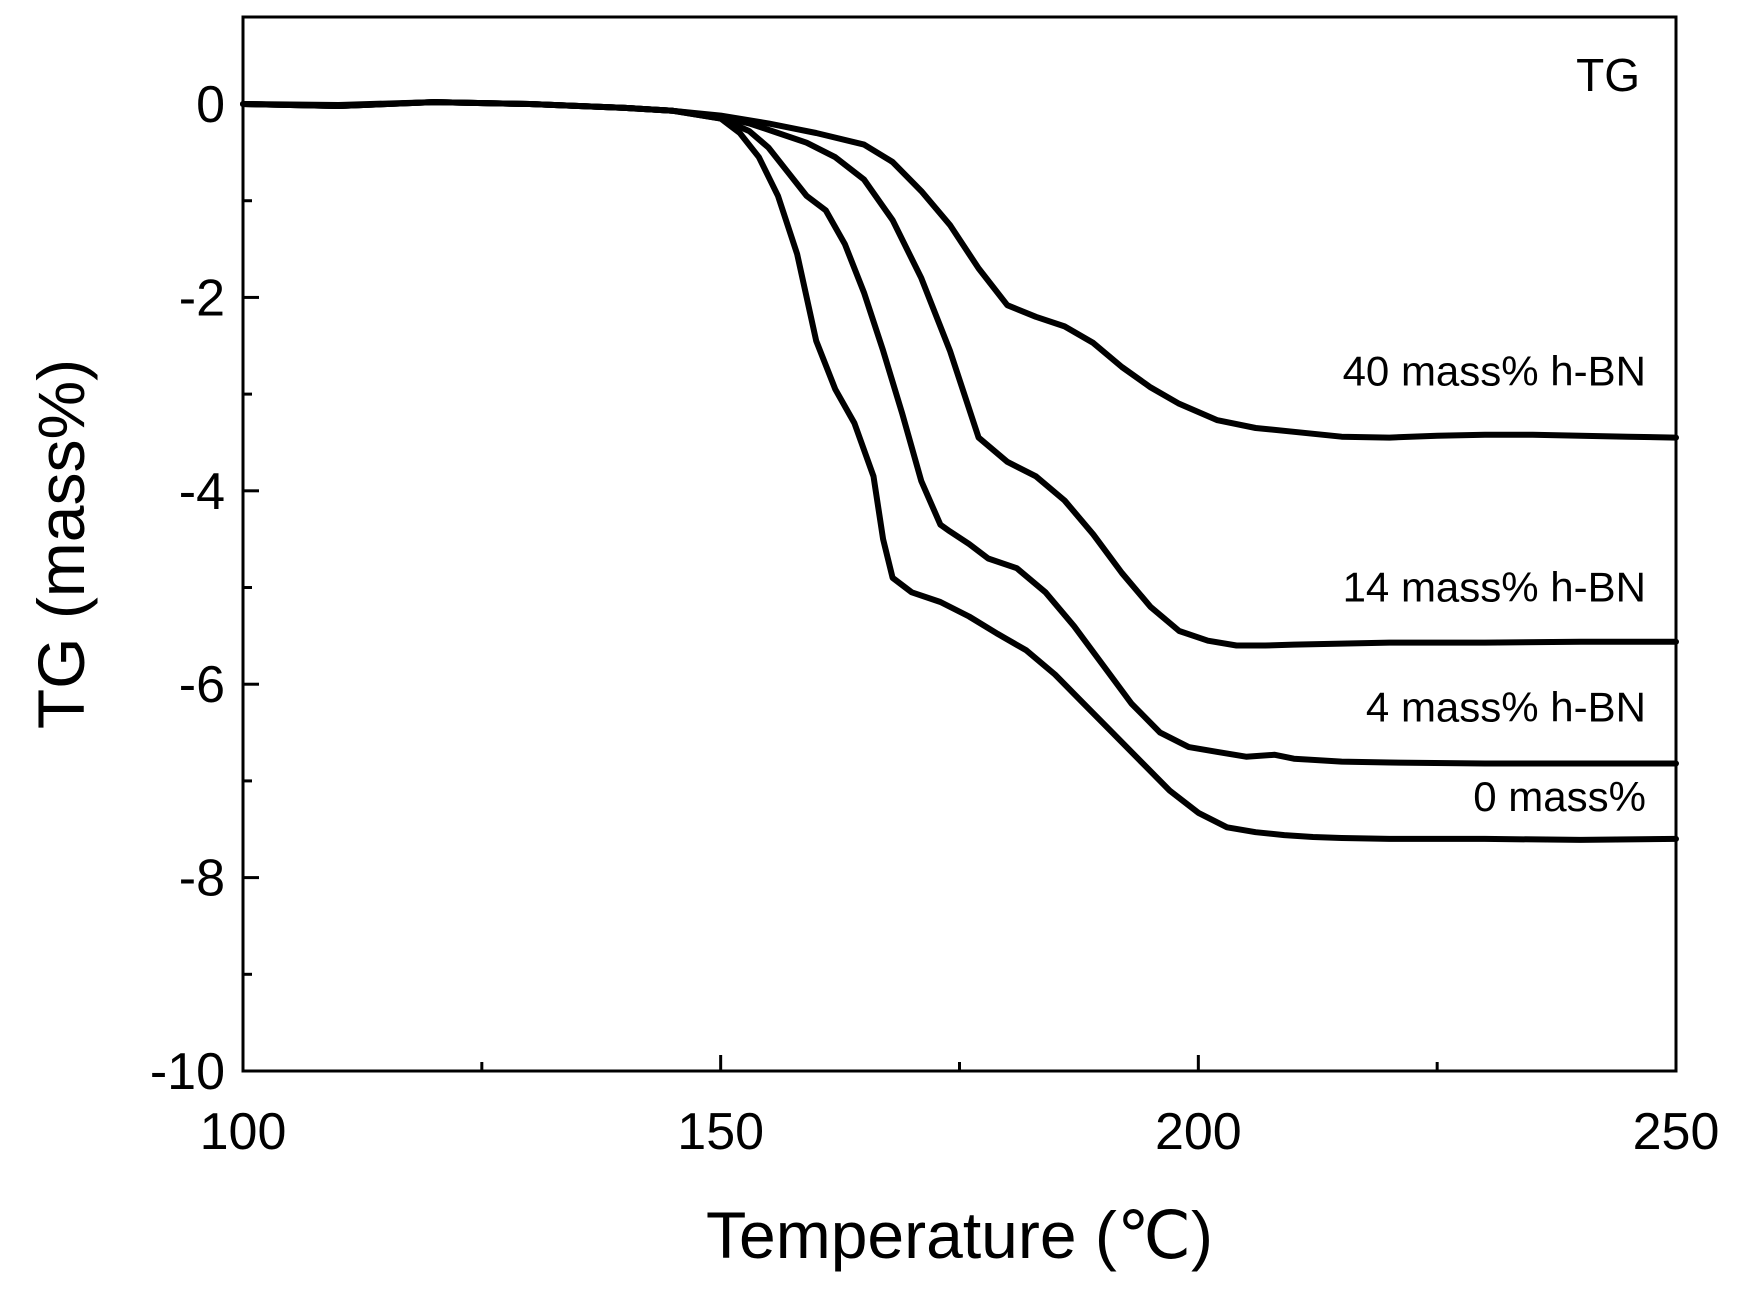  What do you see at coordinates (720, 1132) in the screenshot?
I see `x-tick-label: 150` at bounding box center [720, 1132].